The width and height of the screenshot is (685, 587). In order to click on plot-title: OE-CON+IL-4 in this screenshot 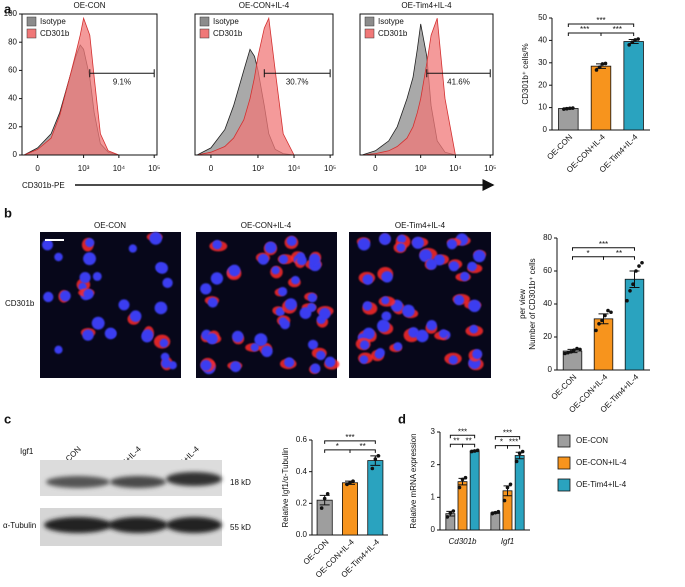, I will do `click(264, 5)`.